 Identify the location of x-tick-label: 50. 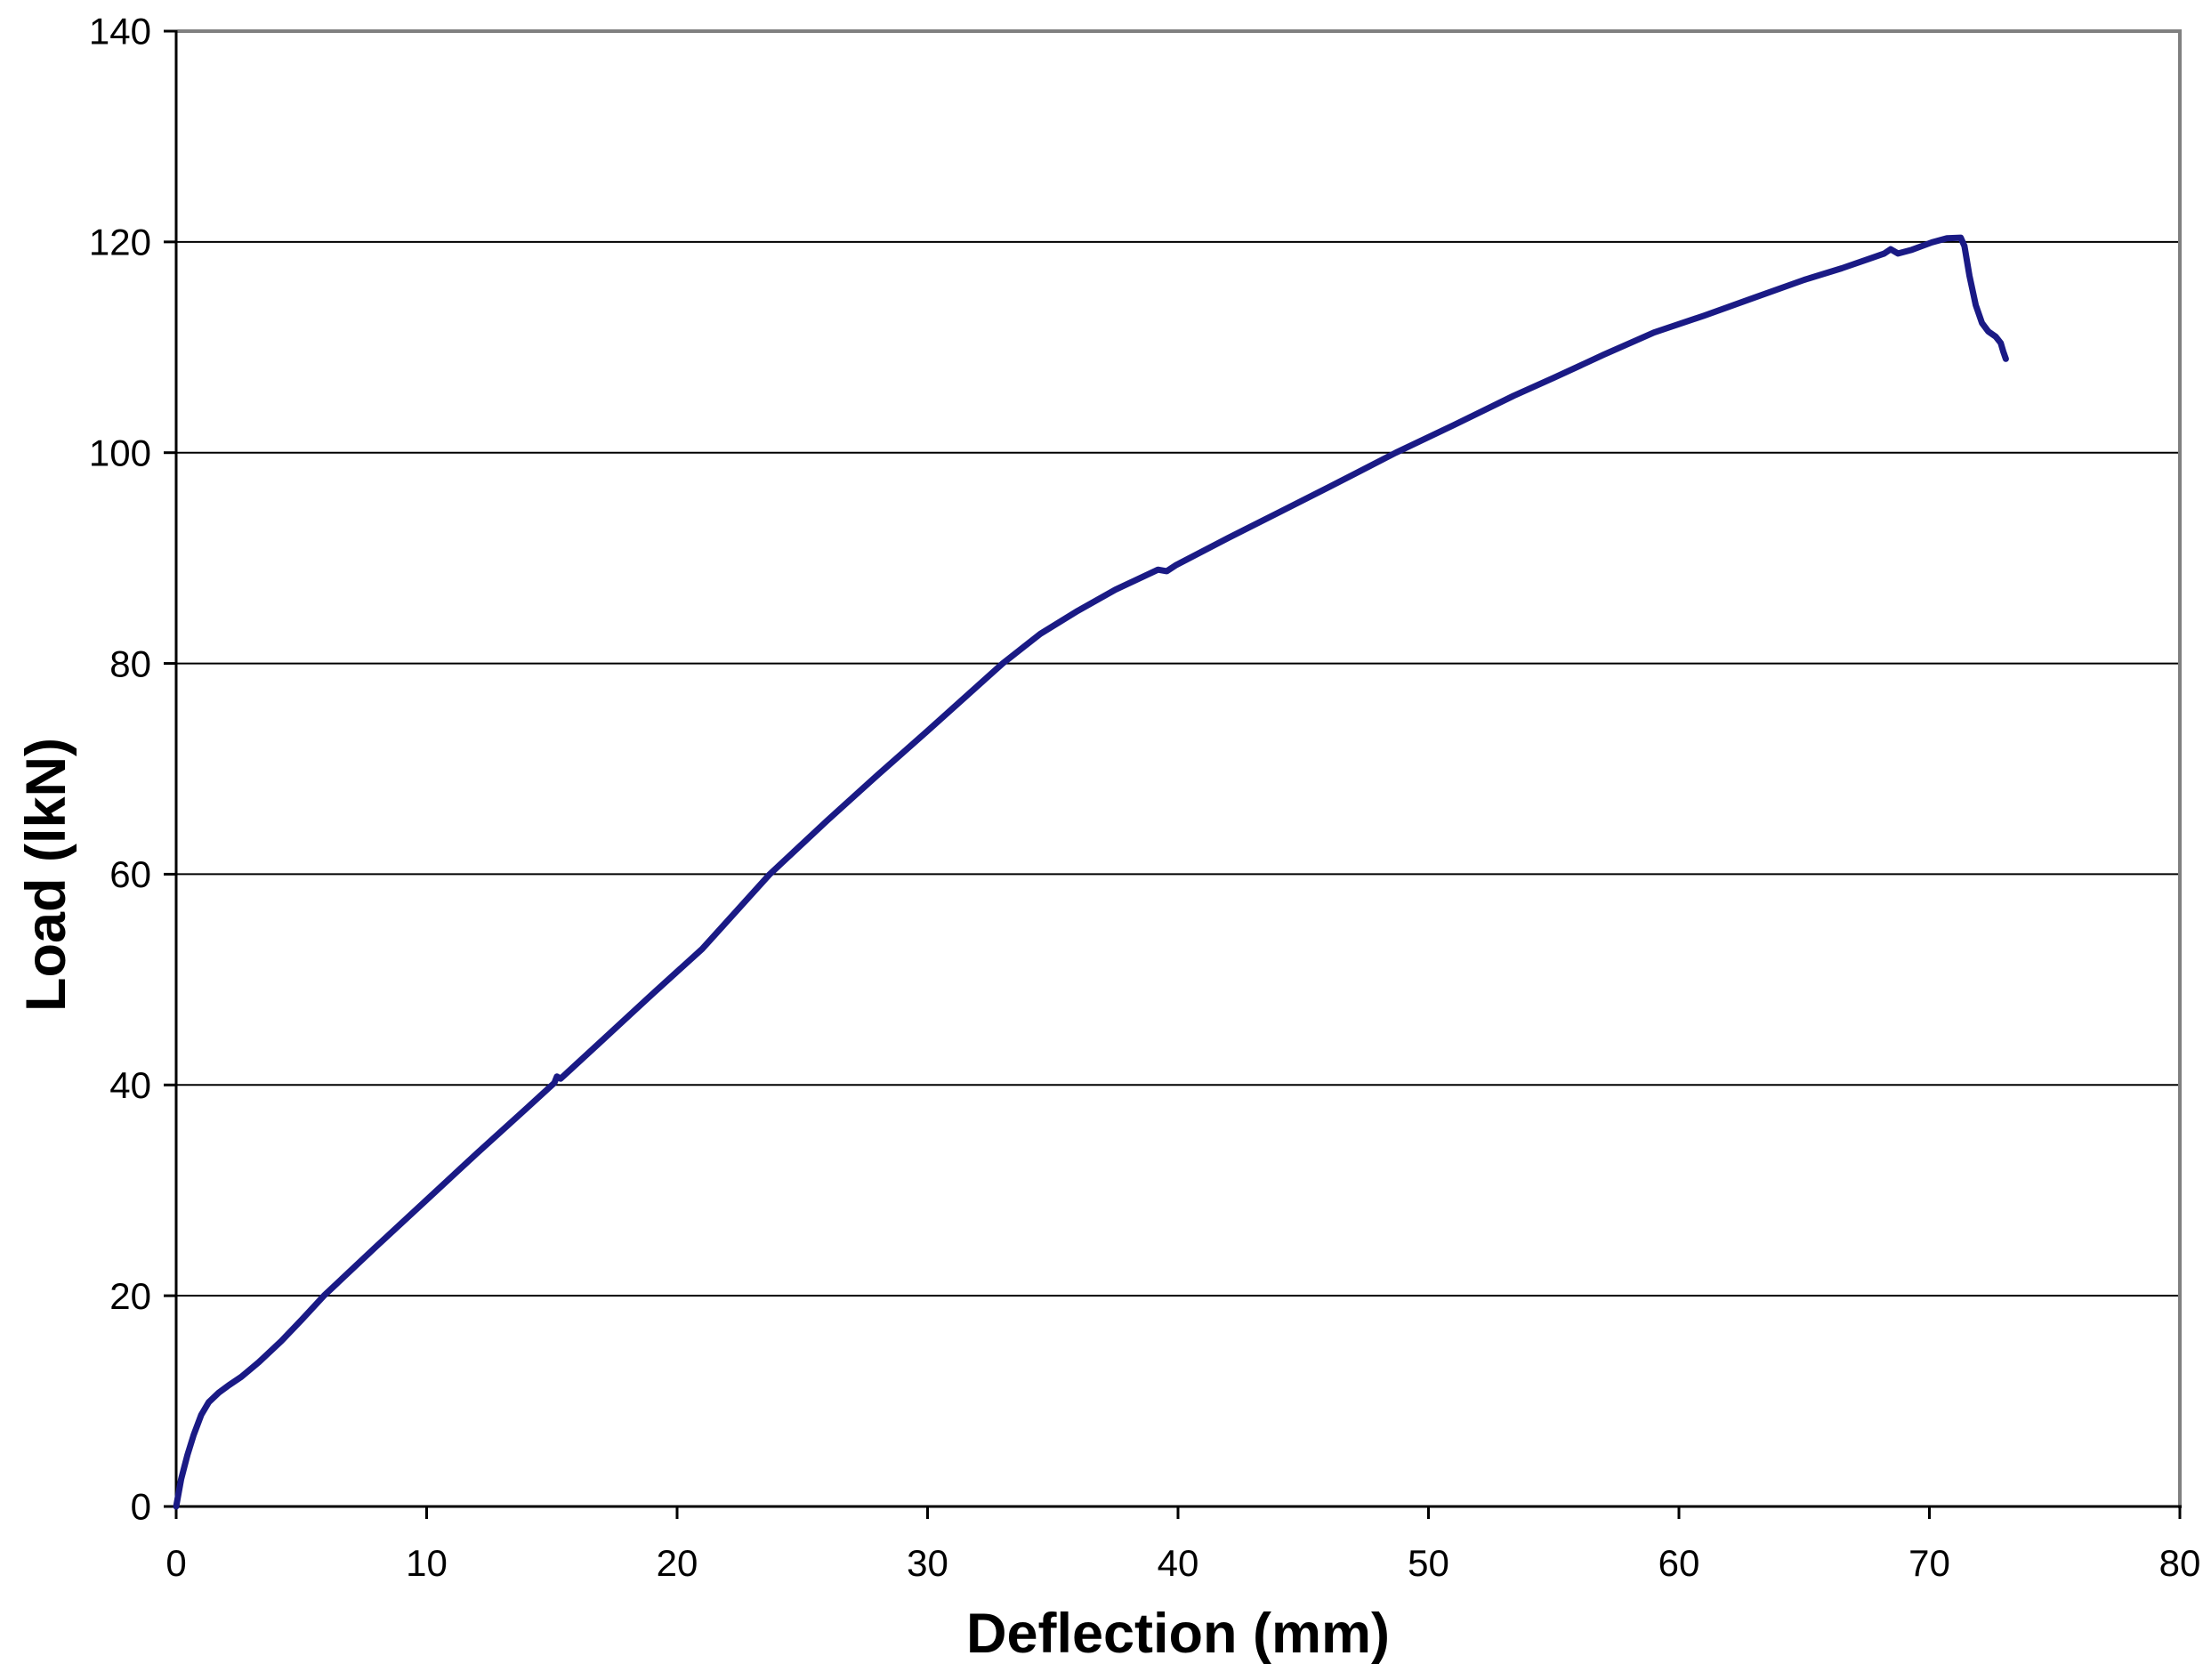
(1429, 1563).